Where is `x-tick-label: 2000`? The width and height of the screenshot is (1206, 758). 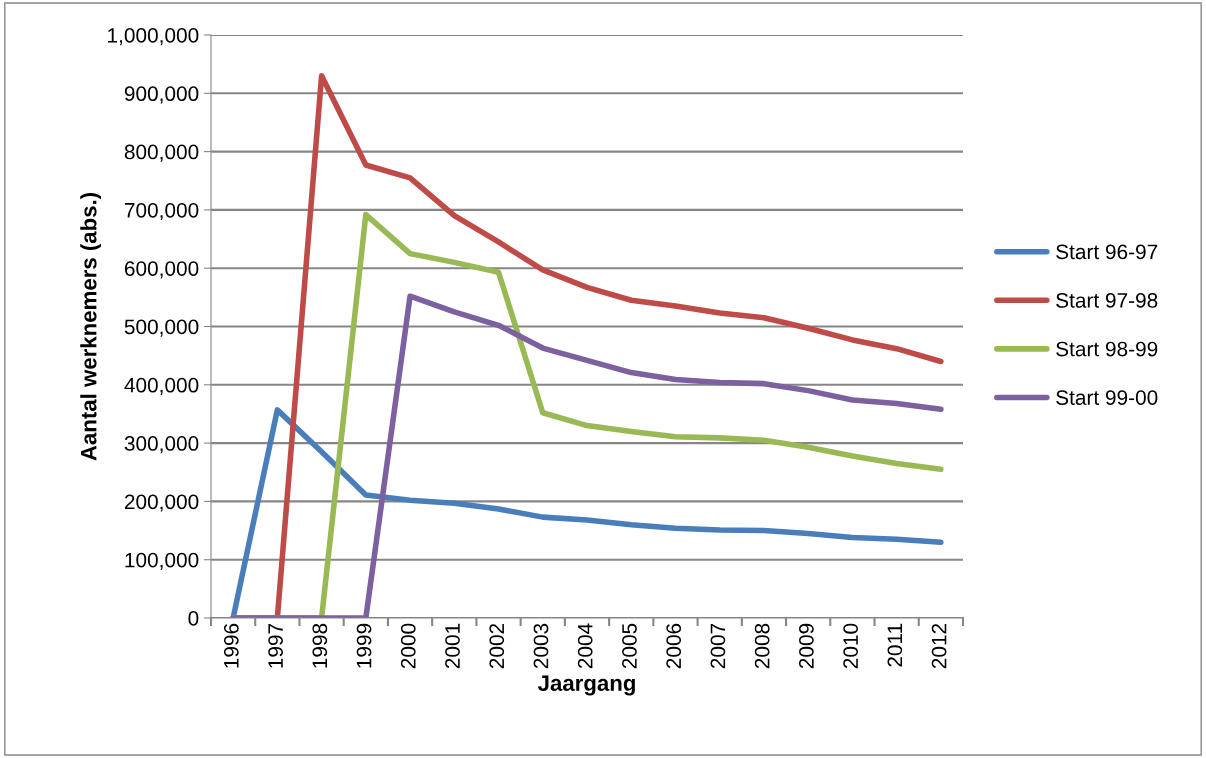
x-tick-label: 2000 is located at coordinates (408, 646).